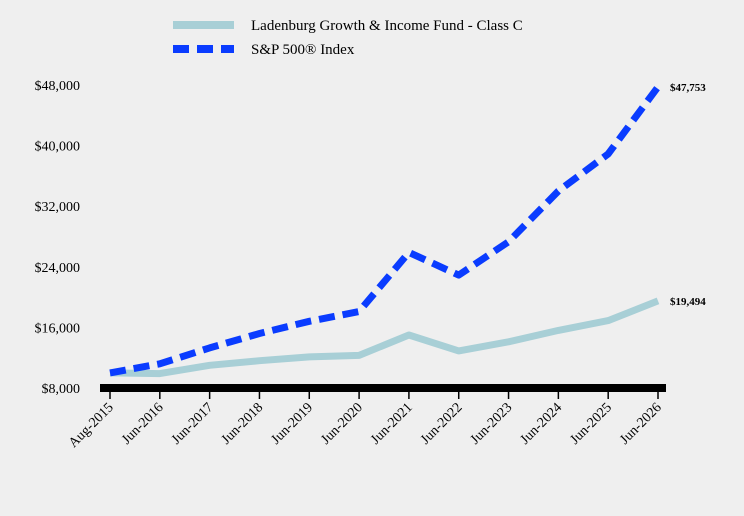 The width and height of the screenshot is (744, 516). Describe the element at coordinates (61, 389) in the screenshot. I see `y-tick-label: $8,000` at that location.